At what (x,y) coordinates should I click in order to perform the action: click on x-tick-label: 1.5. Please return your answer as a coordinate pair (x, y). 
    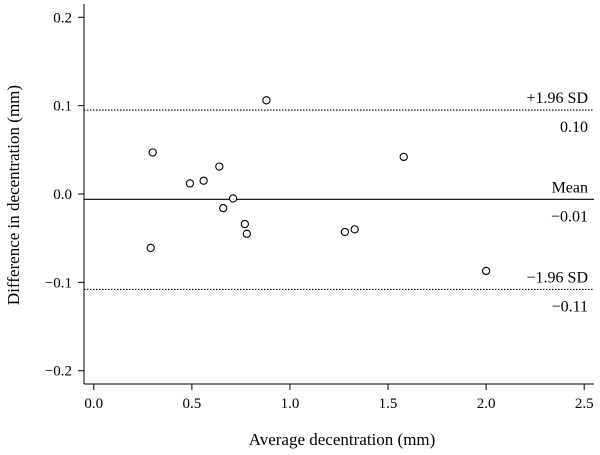
    Looking at the image, I should click on (388, 404).